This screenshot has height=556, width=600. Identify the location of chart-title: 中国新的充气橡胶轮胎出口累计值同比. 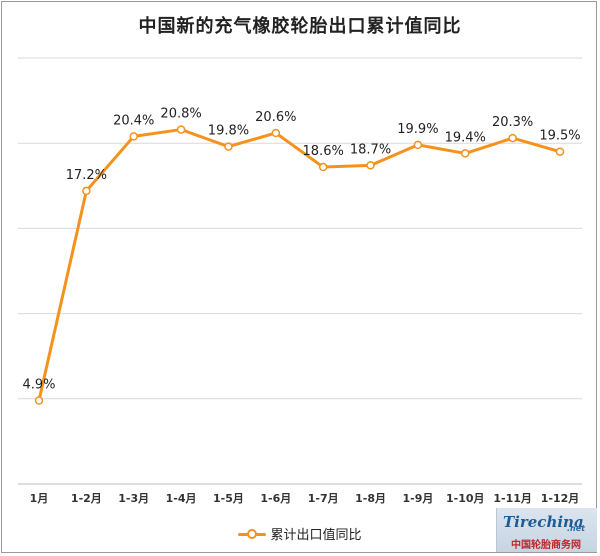
(300, 26).